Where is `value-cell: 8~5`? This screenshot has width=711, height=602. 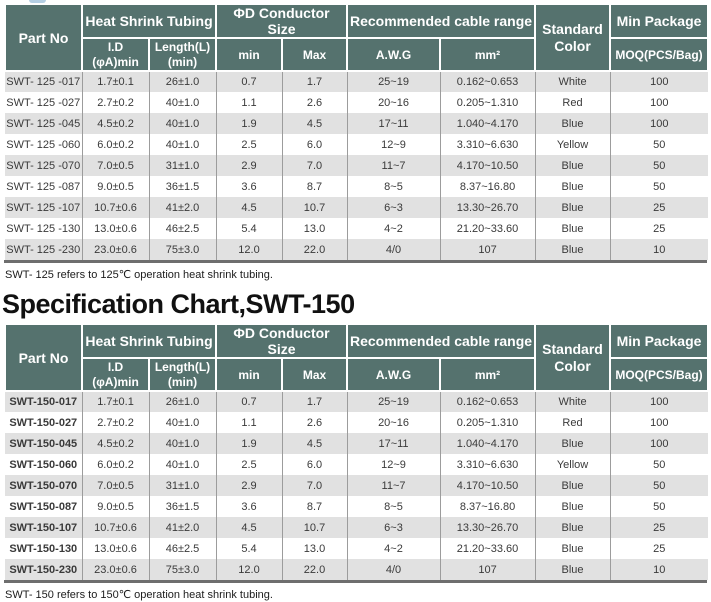 value-cell: 8~5 is located at coordinates (393, 506).